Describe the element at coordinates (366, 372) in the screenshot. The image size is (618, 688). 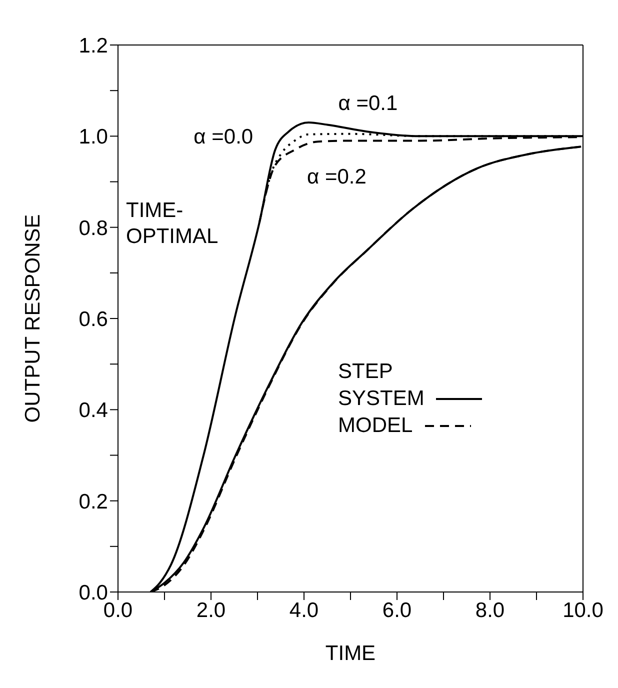
I see `legend-title: STEP` at that location.